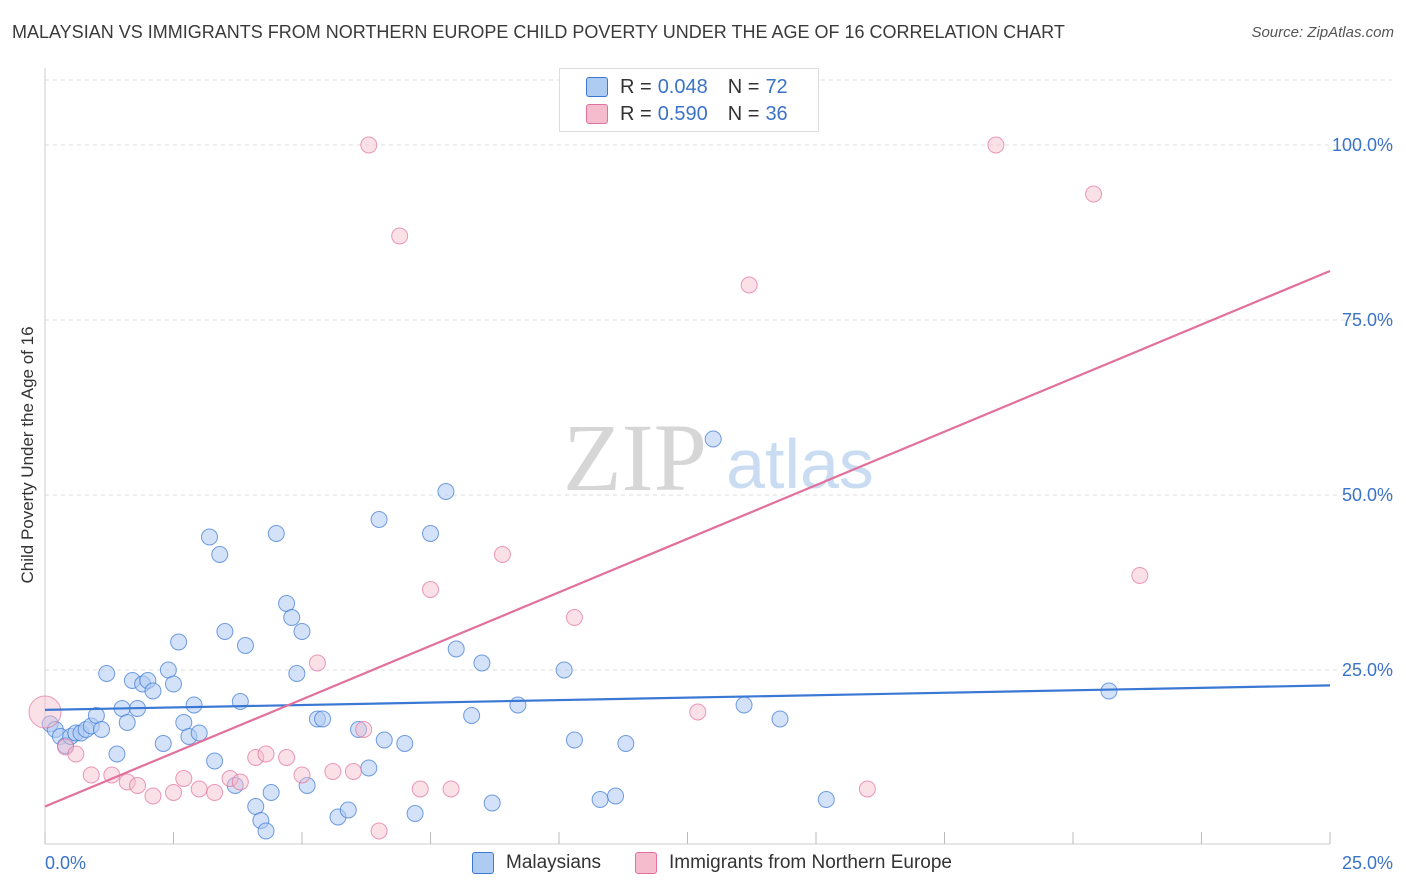  I want to click on y-tick-label: 50.0%, so click(1367, 495).